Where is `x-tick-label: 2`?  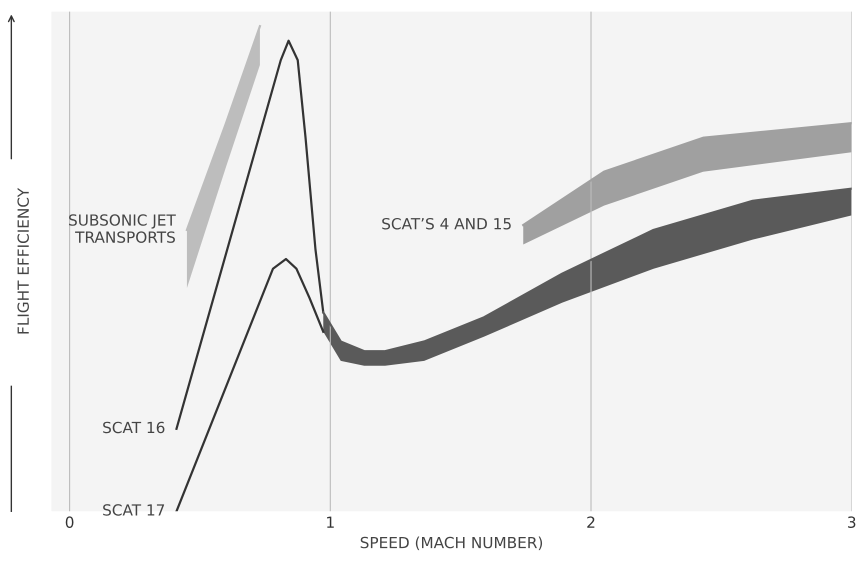
x-tick-label: 2 is located at coordinates (590, 522).